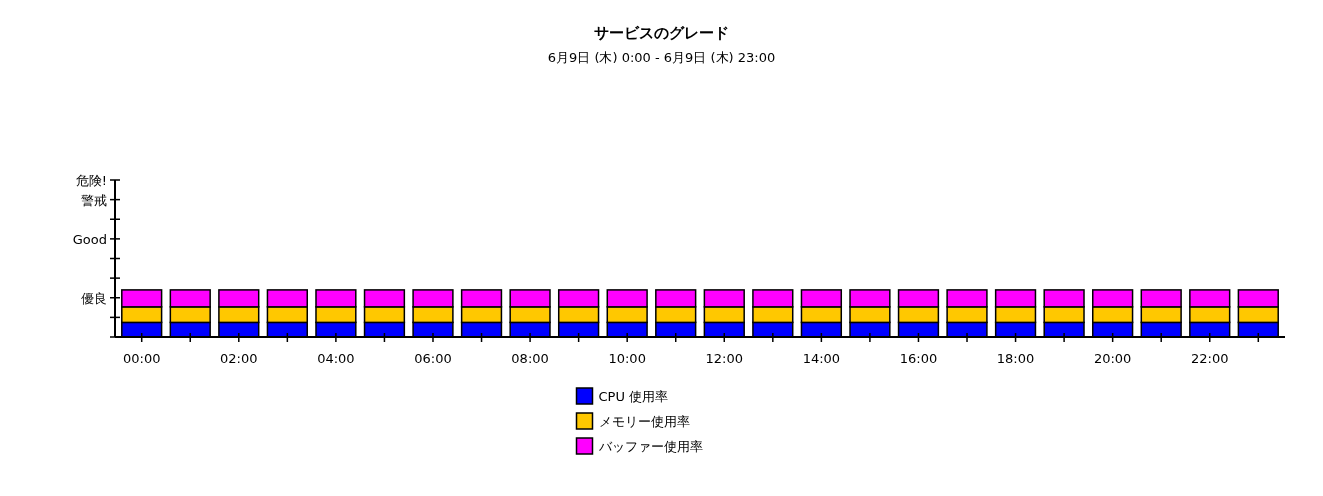 The image size is (1323, 496). What do you see at coordinates (724, 358) in the screenshot?
I see `x-tick-label: 12:00` at bounding box center [724, 358].